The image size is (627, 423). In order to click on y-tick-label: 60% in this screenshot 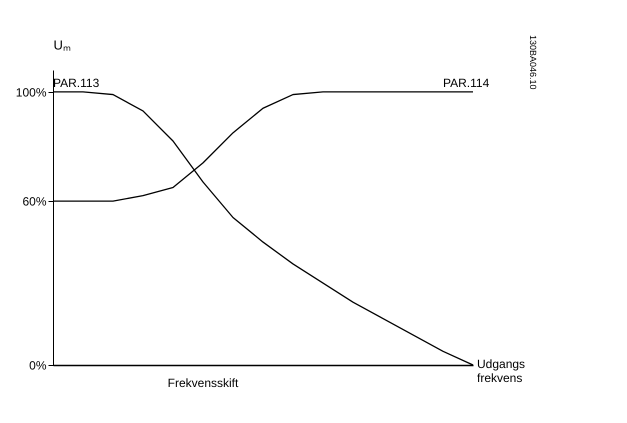, I will do `click(34, 201)`.